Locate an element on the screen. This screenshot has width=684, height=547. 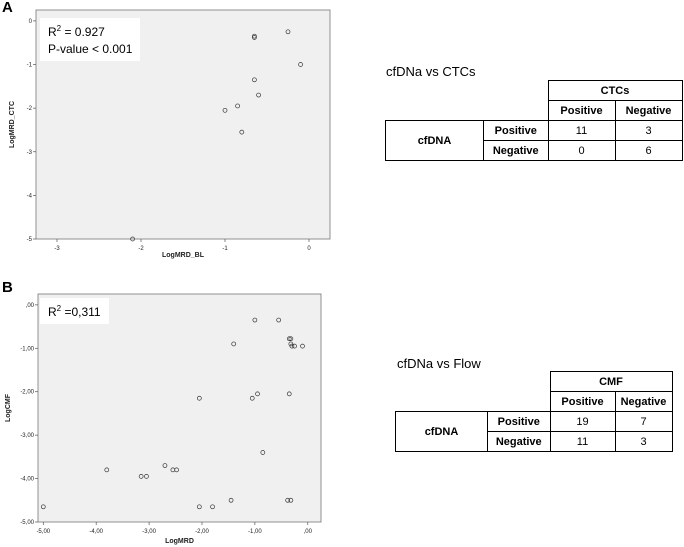
x-tick-label: -1,00 is located at coordinates (255, 532).